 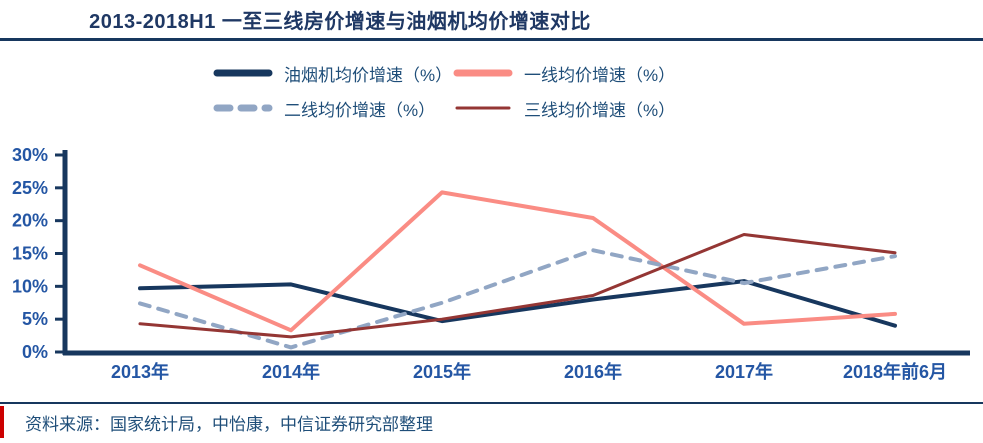 What do you see at coordinates (35, 319) in the screenshot?
I see `y-axis-tick-label: 5%` at bounding box center [35, 319].